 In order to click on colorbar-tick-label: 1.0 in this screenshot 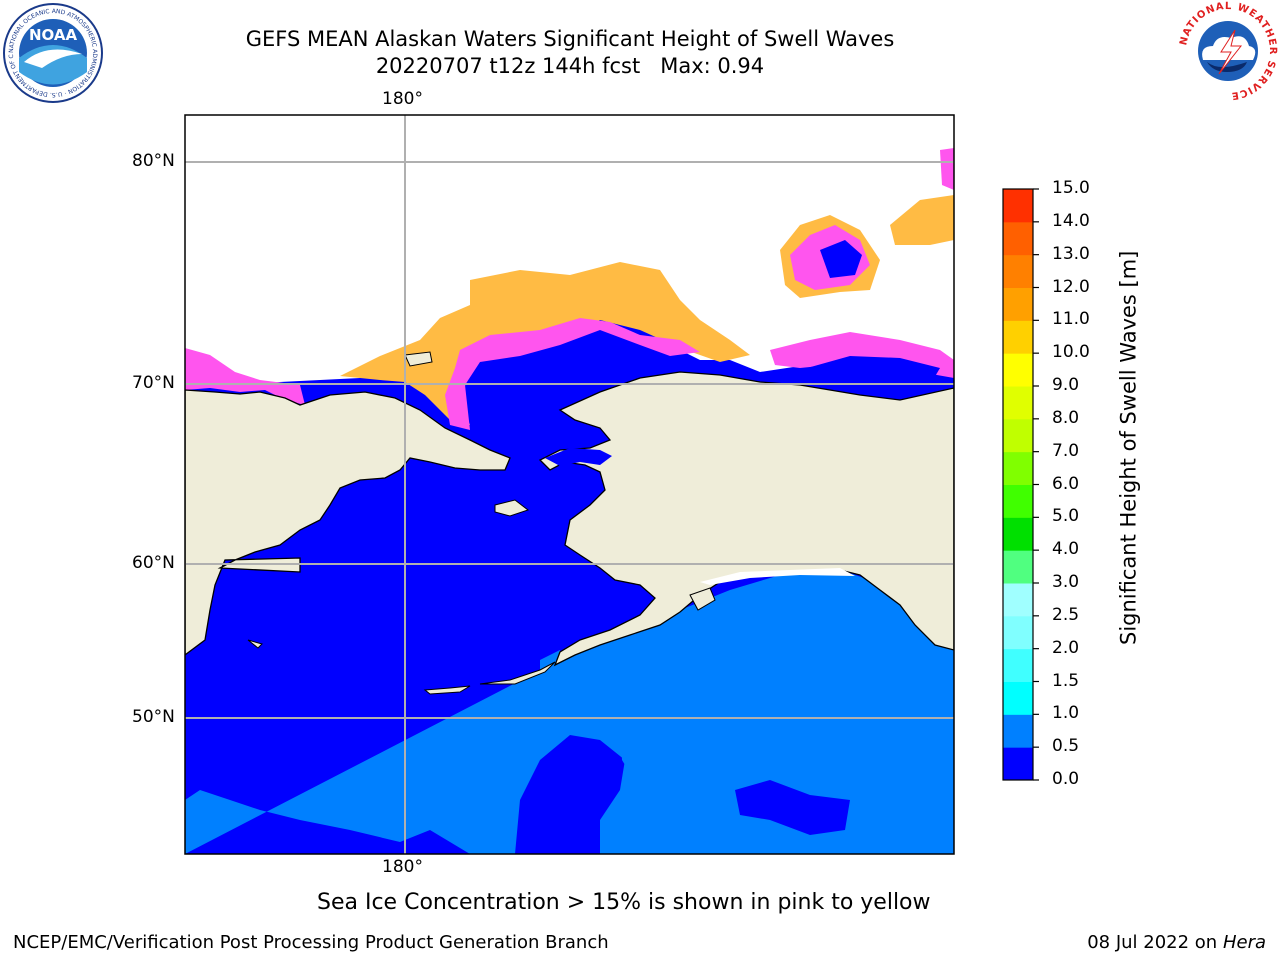, I will do `click(1066, 713)`.